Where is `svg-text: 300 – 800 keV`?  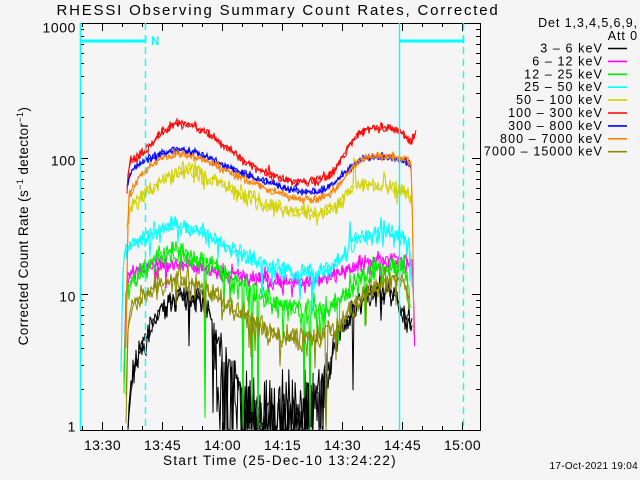
svg-text: 300 – 800 keV is located at coordinates (555, 126).